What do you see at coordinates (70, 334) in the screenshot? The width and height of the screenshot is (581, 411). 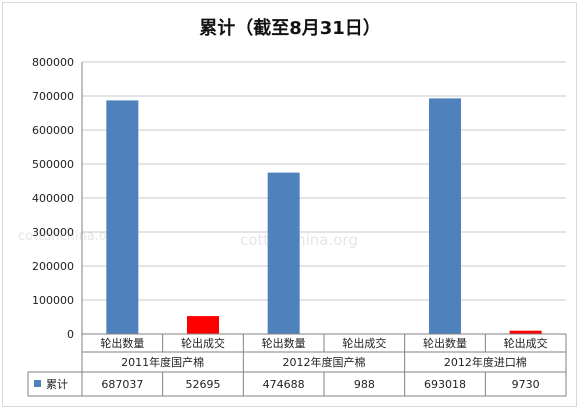 I see `y-tick-label: 0` at bounding box center [70, 334].